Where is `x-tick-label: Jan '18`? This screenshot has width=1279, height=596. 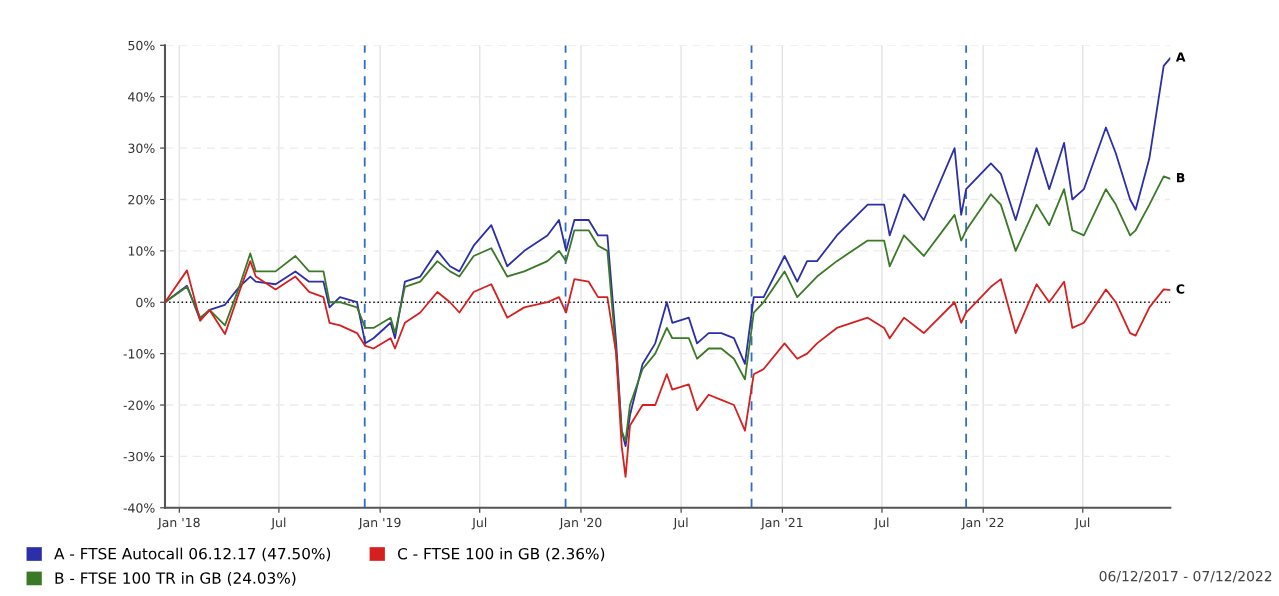 x-tick-label: Jan '18 is located at coordinates (178, 523).